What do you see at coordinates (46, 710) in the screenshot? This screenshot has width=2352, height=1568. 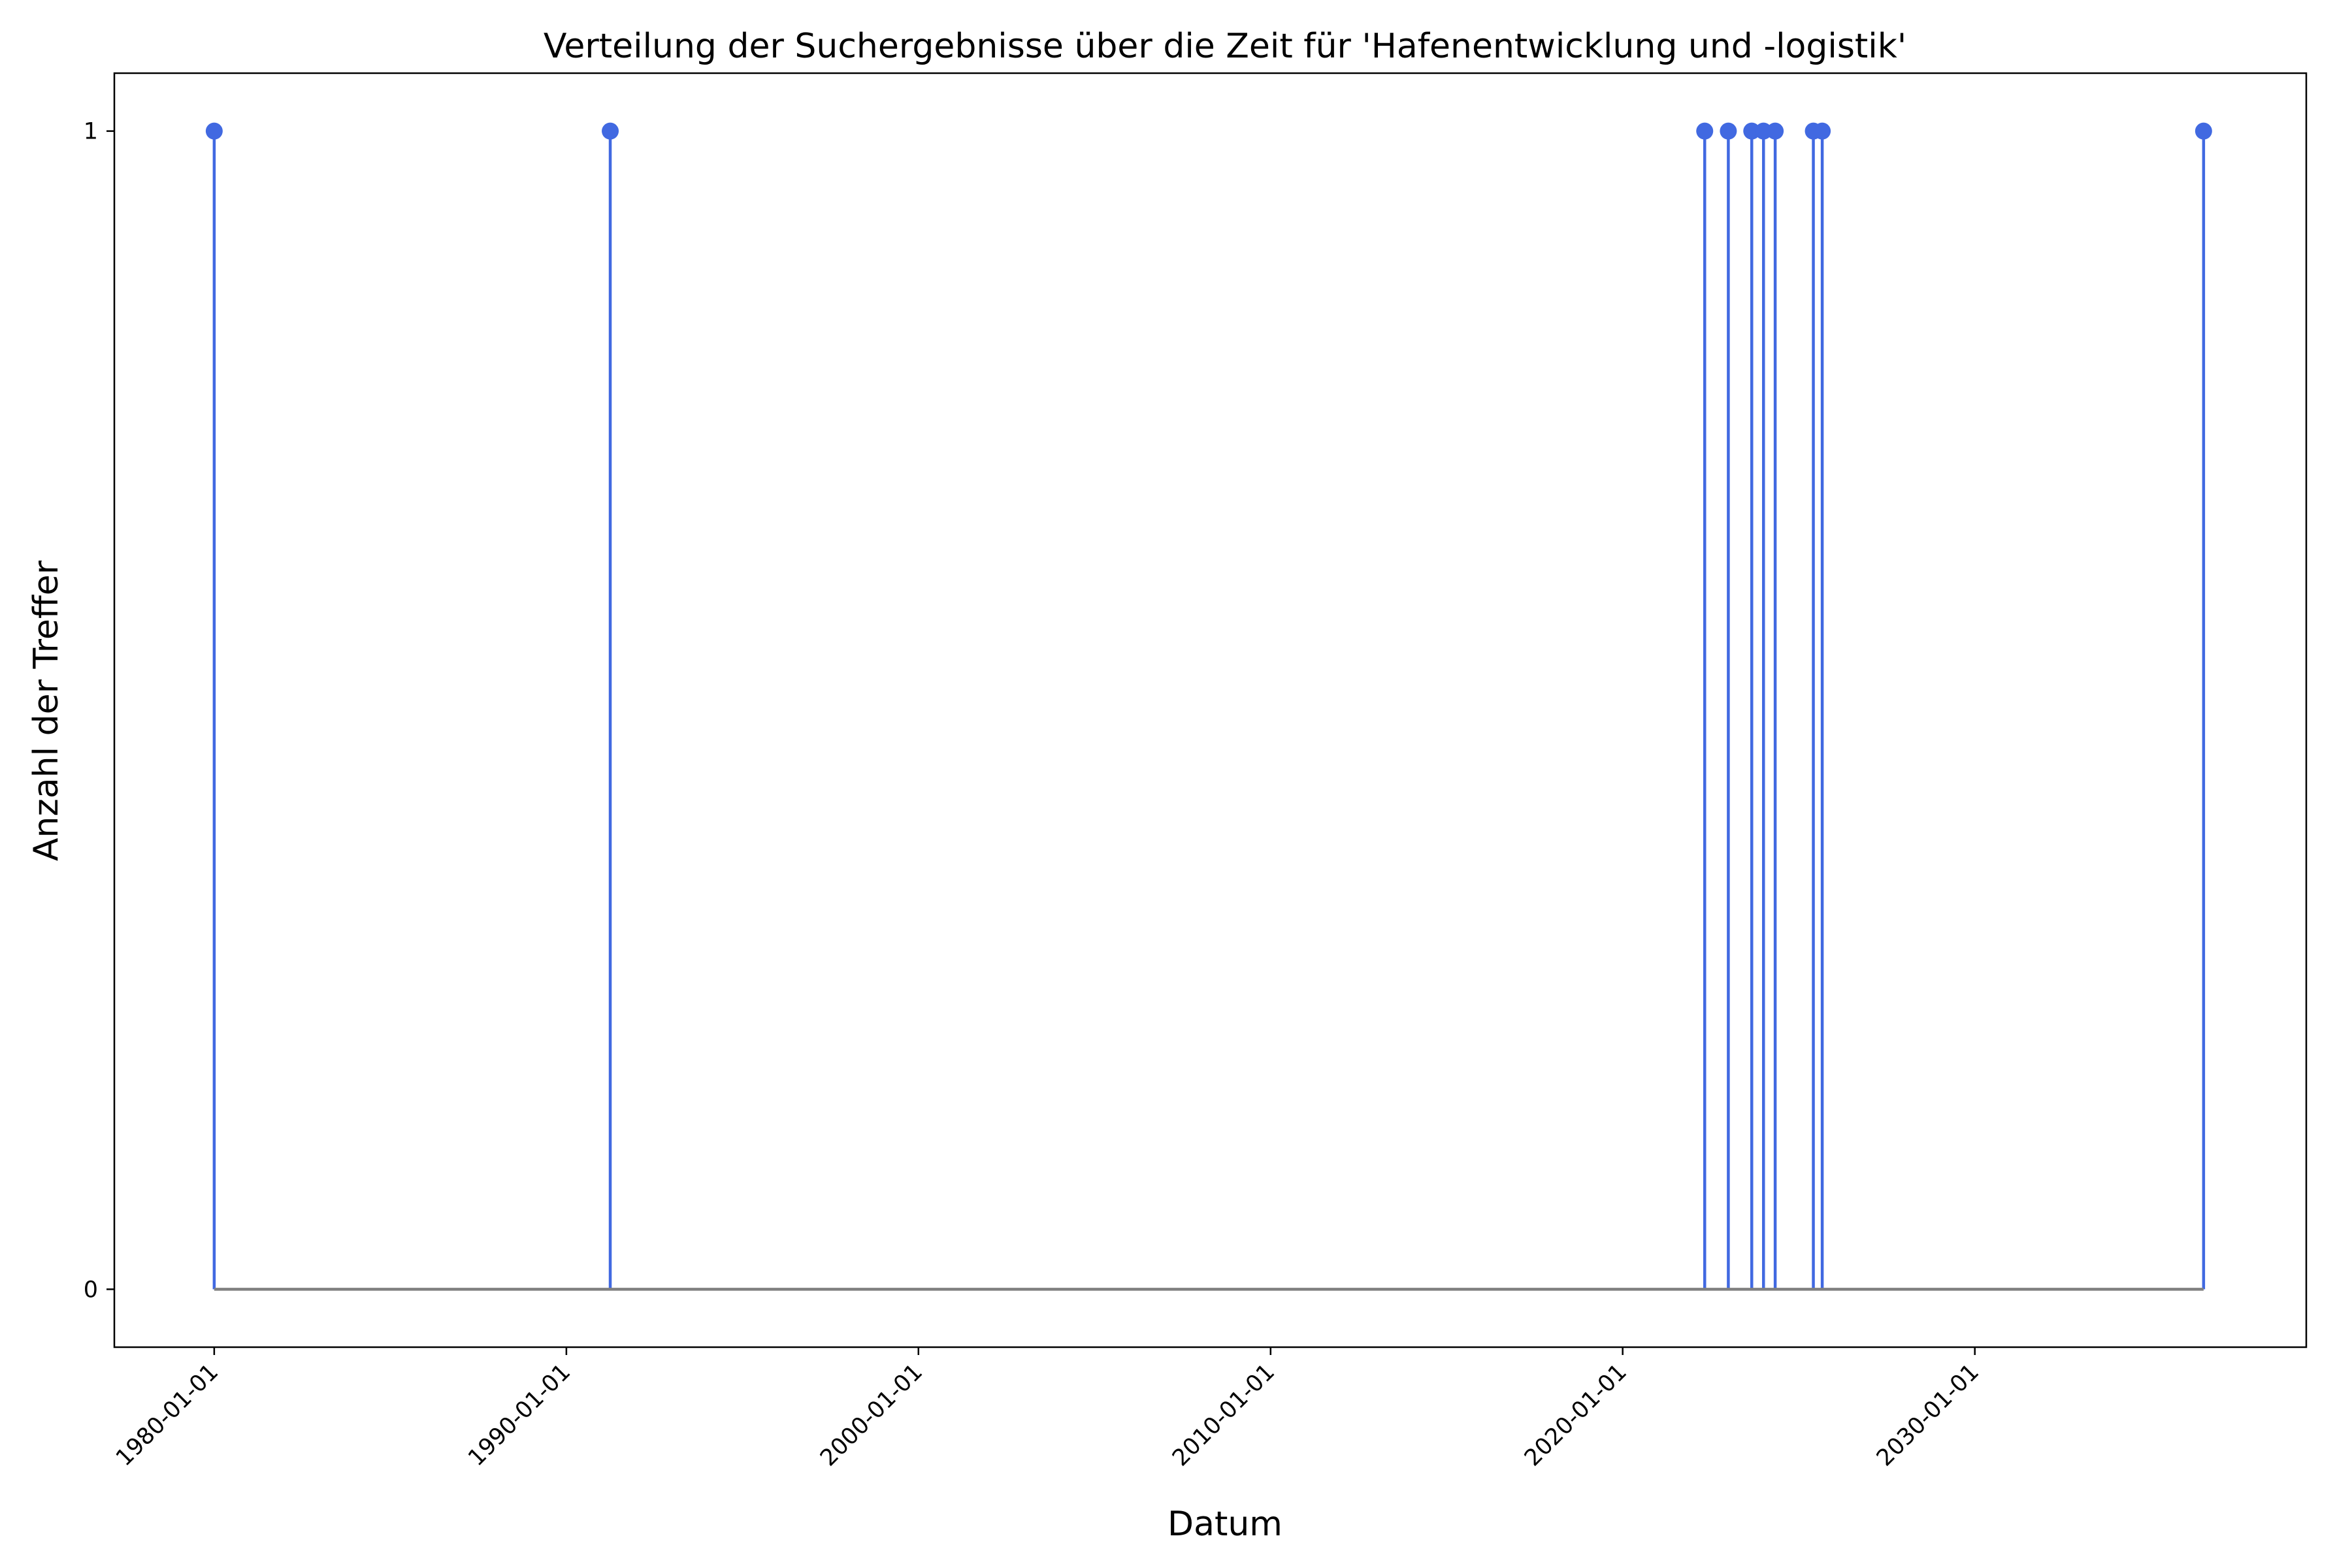 I see `y-axis-label: Anzahl der Treffer` at bounding box center [46, 710].